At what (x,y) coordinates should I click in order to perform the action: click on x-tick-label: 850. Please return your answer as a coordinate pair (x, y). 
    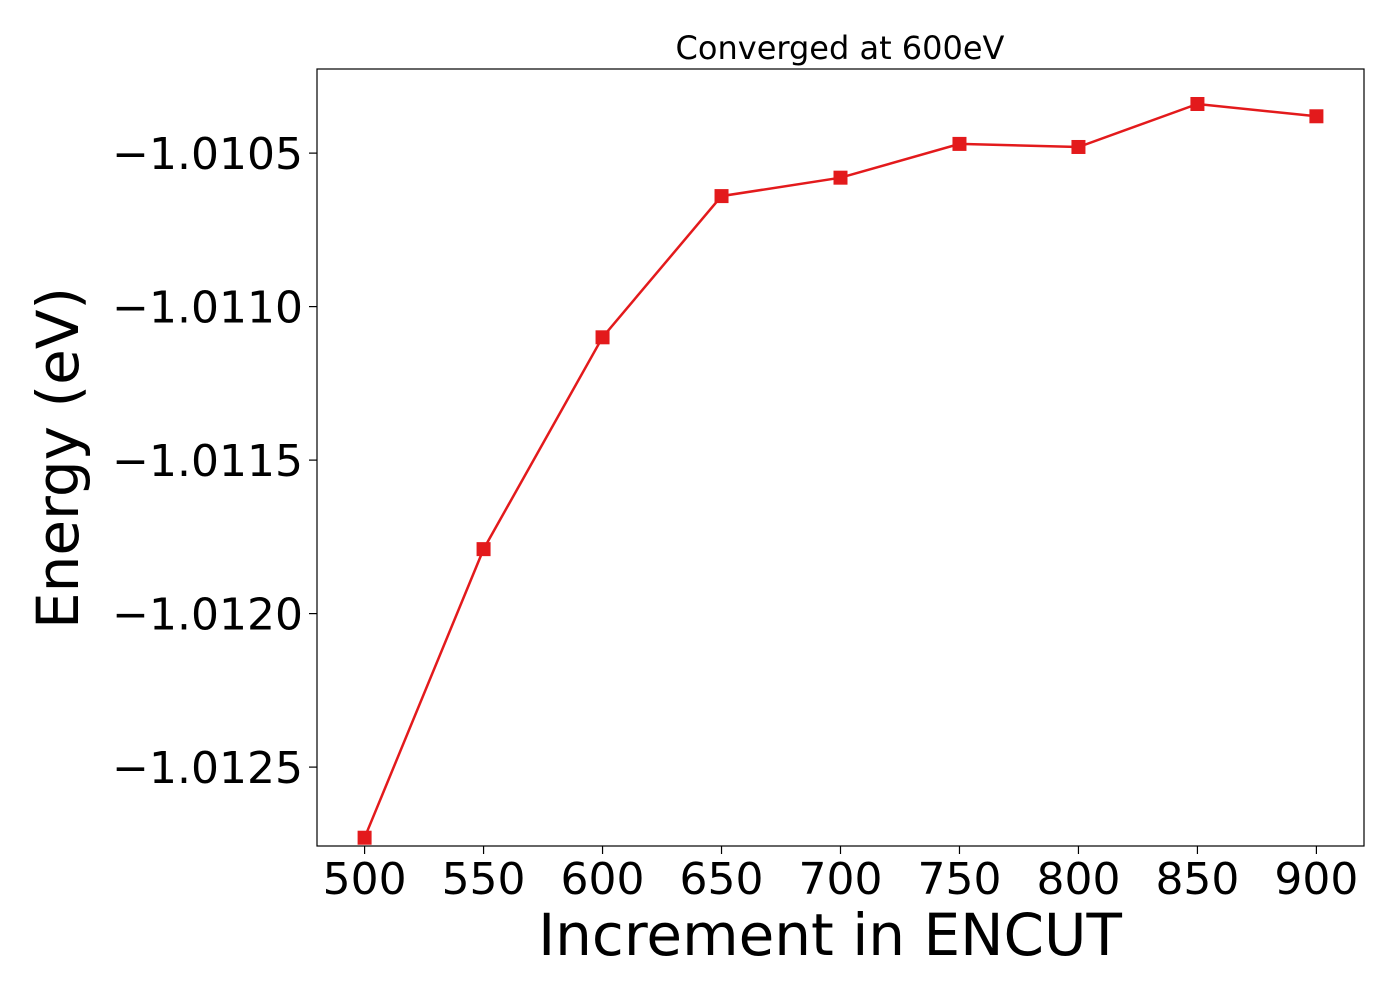
    Looking at the image, I should click on (1197, 879).